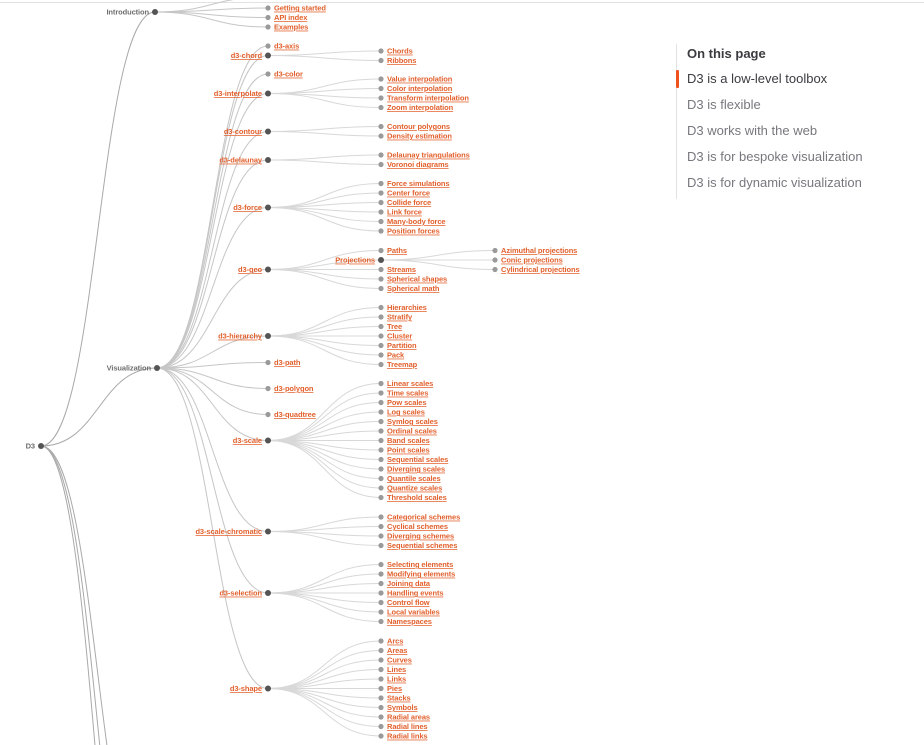 Image resolution: width=924 pixels, height=745 pixels. What do you see at coordinates (418, 126) in the screenshot?
I see `tree-link-label: Contour polygons` at bounding box center [418, 126].